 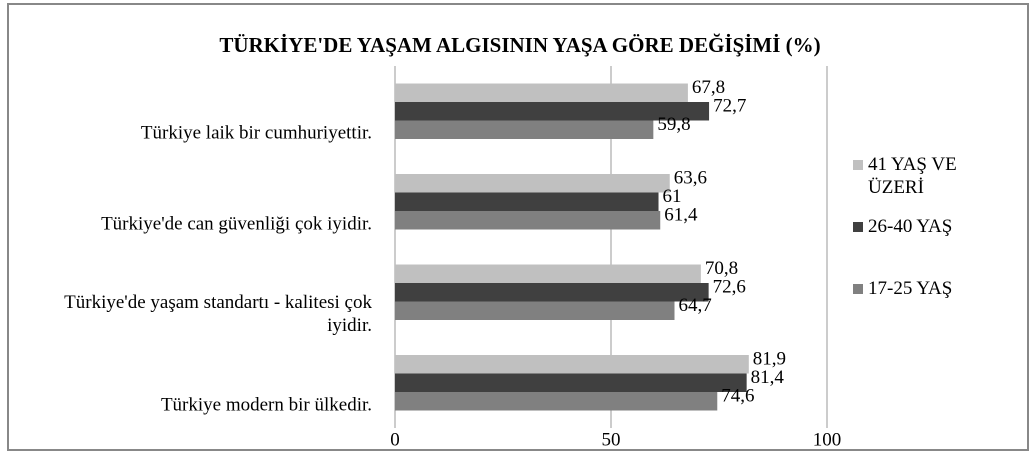 I want to click on value-label: 63,6, so click(x=690, y=178).